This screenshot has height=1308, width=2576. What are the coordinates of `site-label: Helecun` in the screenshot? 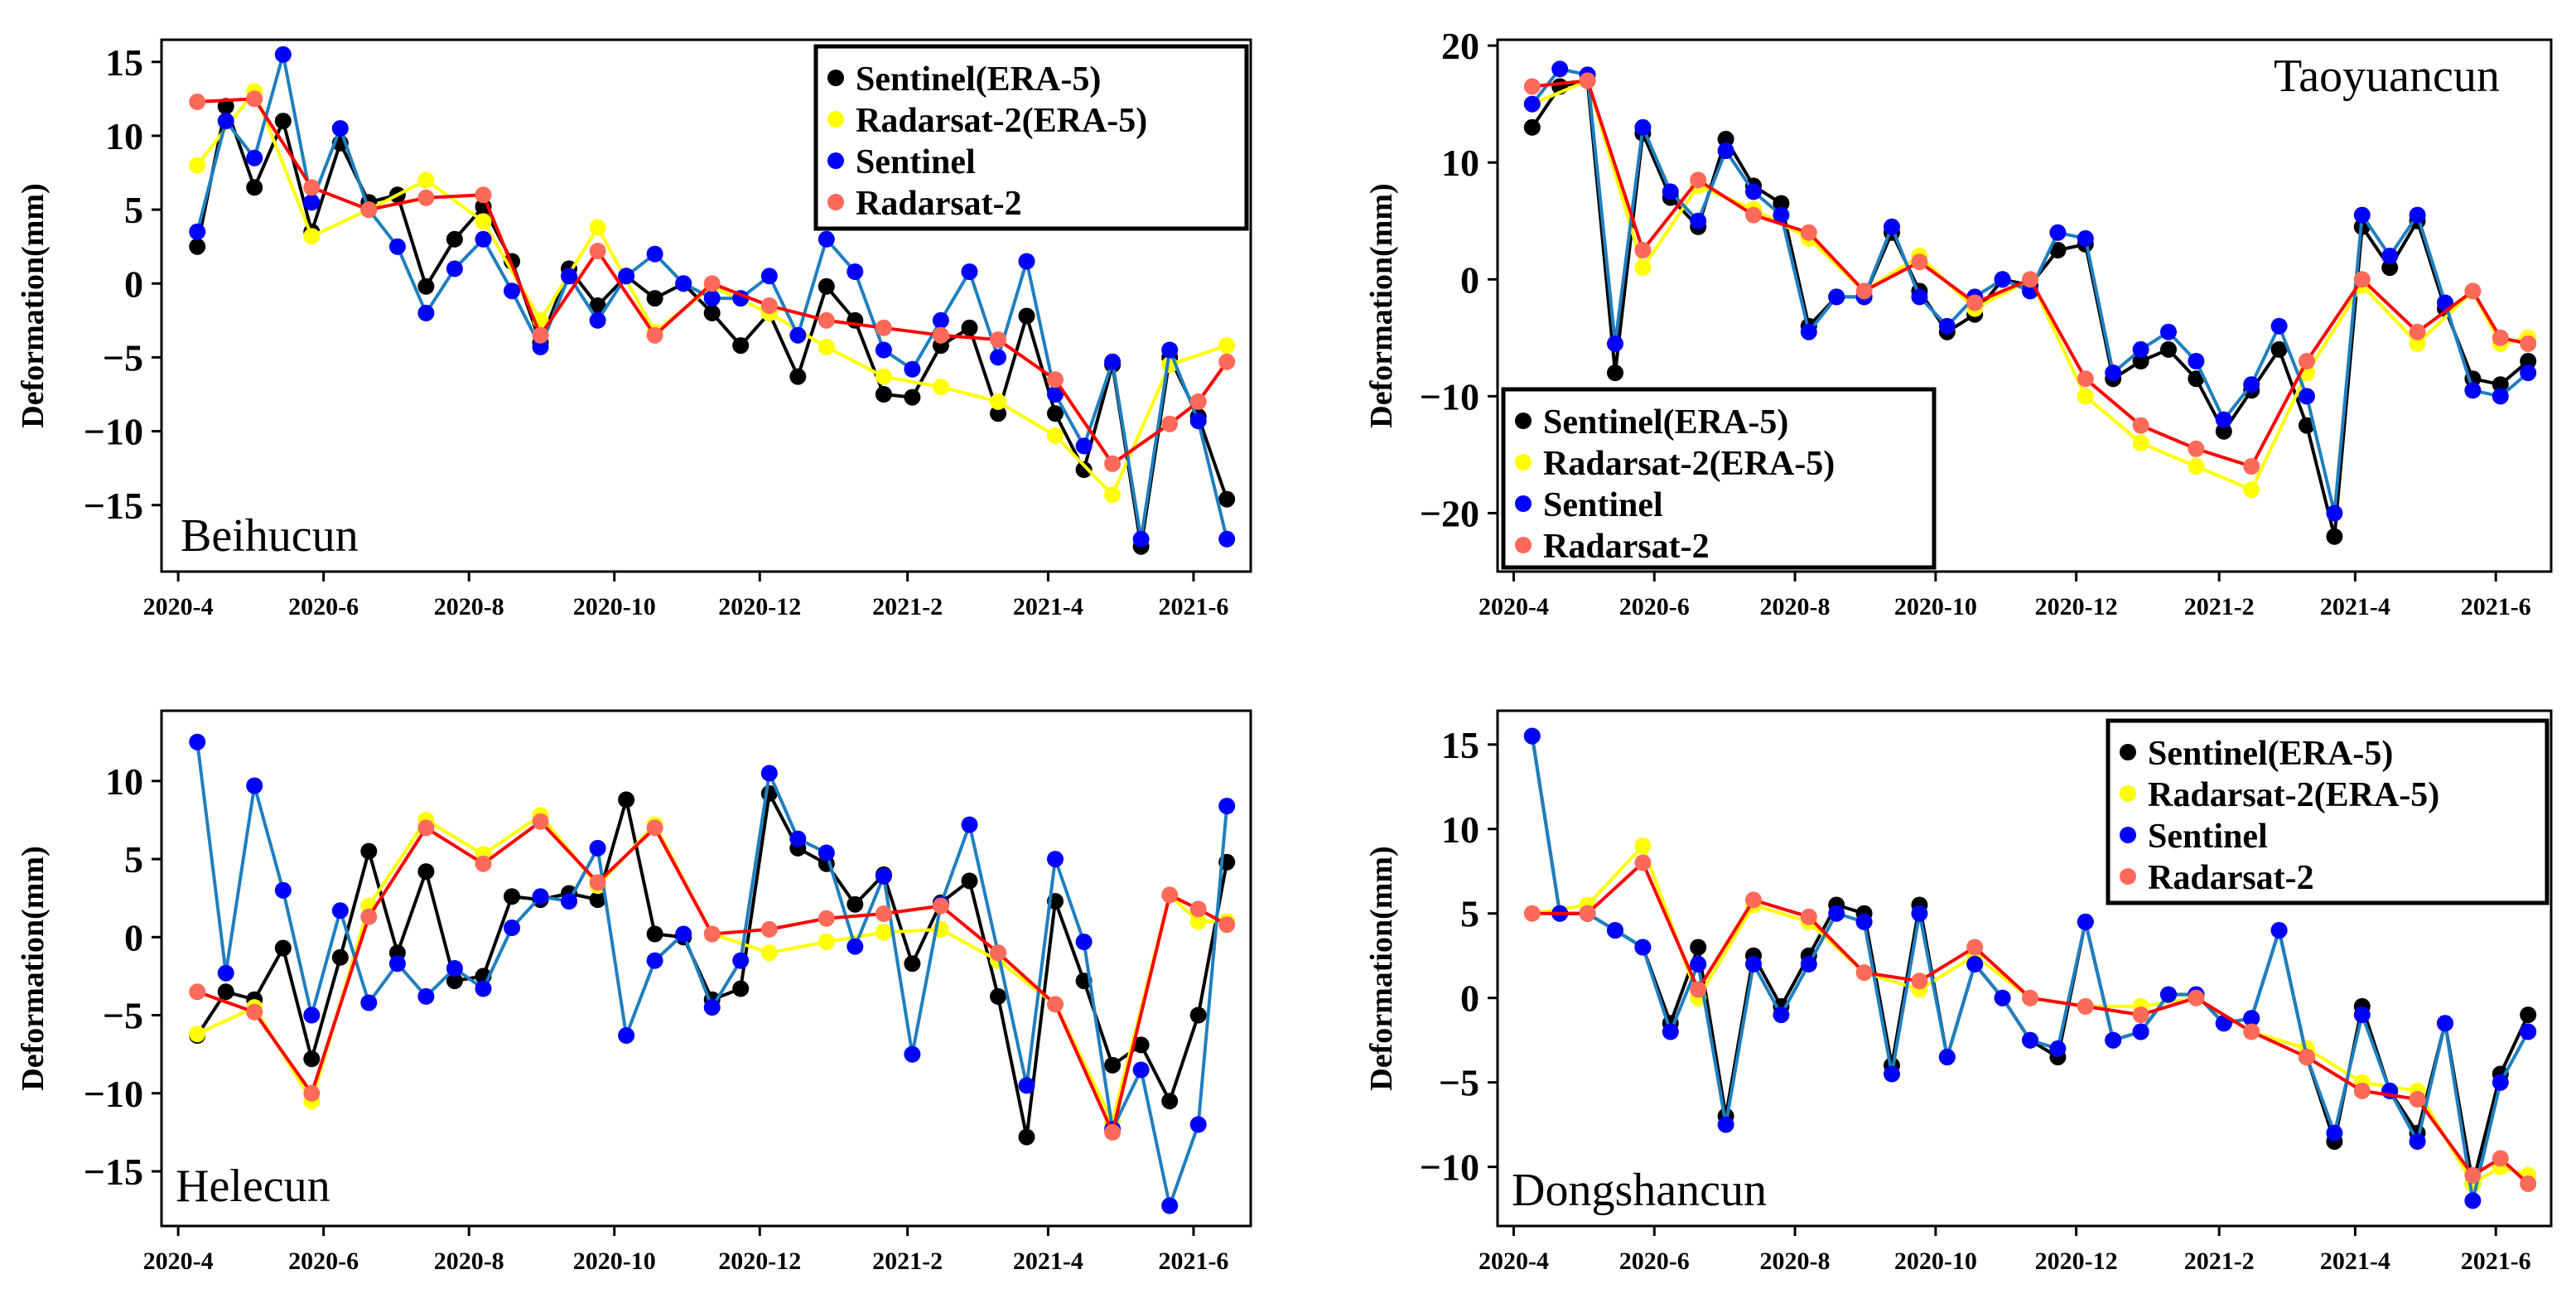 It's located at (253, 1186).